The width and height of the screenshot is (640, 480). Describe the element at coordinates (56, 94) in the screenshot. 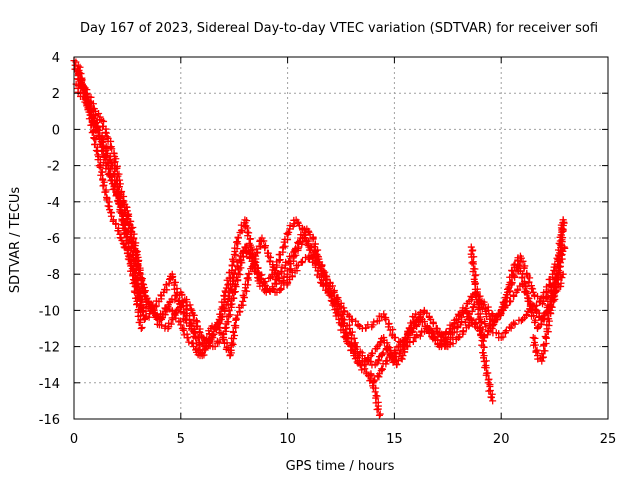

I see `y-tick-label: 2` at that location.